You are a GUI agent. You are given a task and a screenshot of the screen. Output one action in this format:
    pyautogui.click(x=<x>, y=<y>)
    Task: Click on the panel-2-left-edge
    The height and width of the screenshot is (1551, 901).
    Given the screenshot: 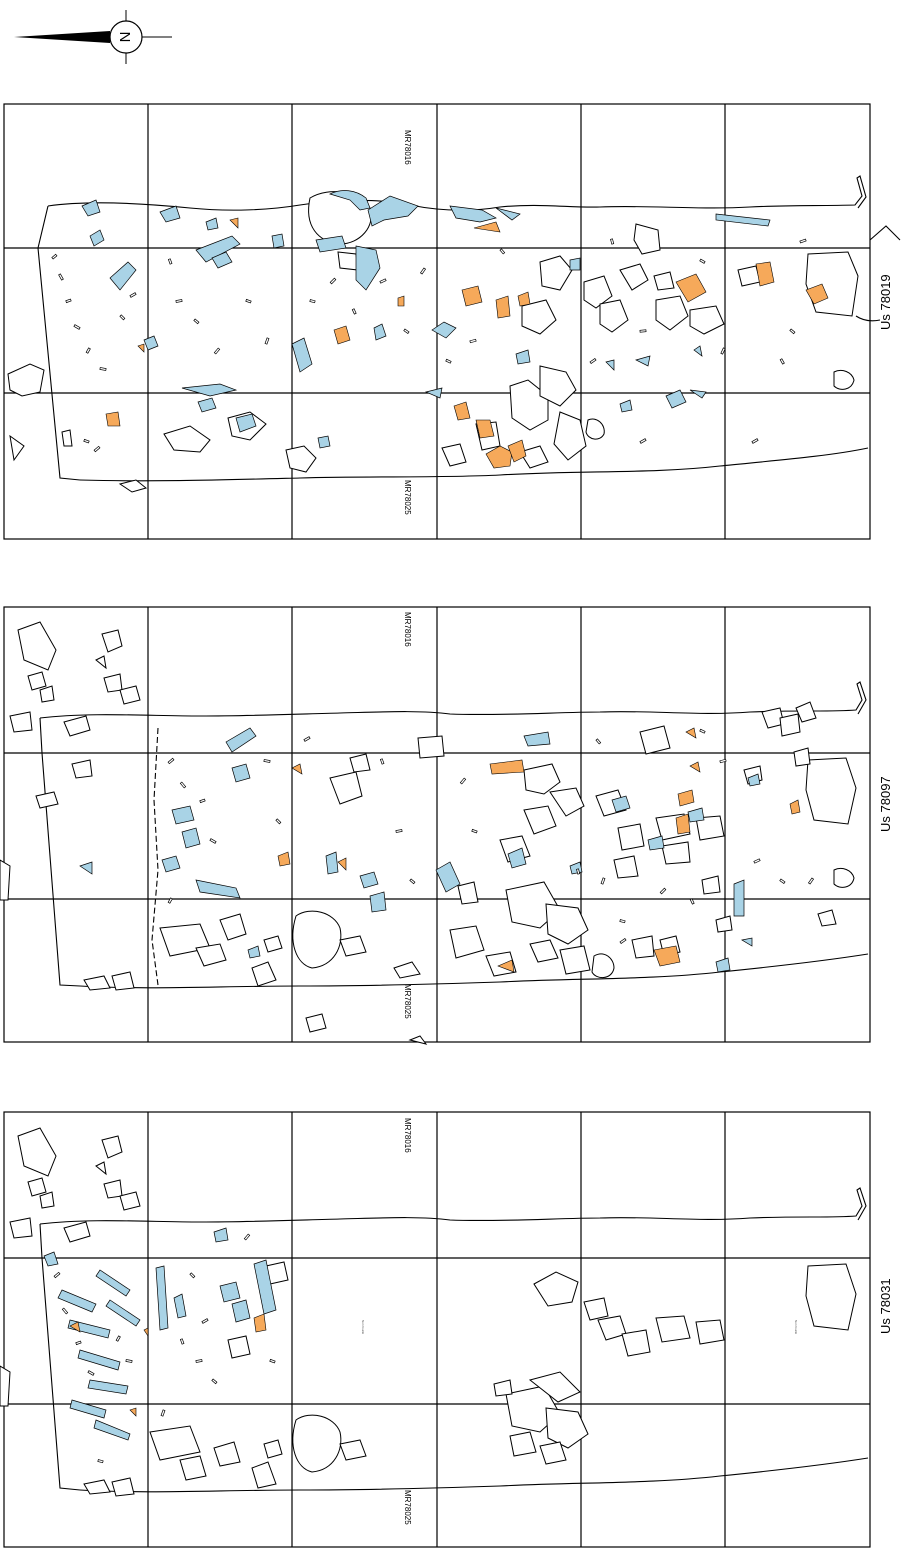 What is the action you would take?
    pyautogui.click(x=60, y=852)
    